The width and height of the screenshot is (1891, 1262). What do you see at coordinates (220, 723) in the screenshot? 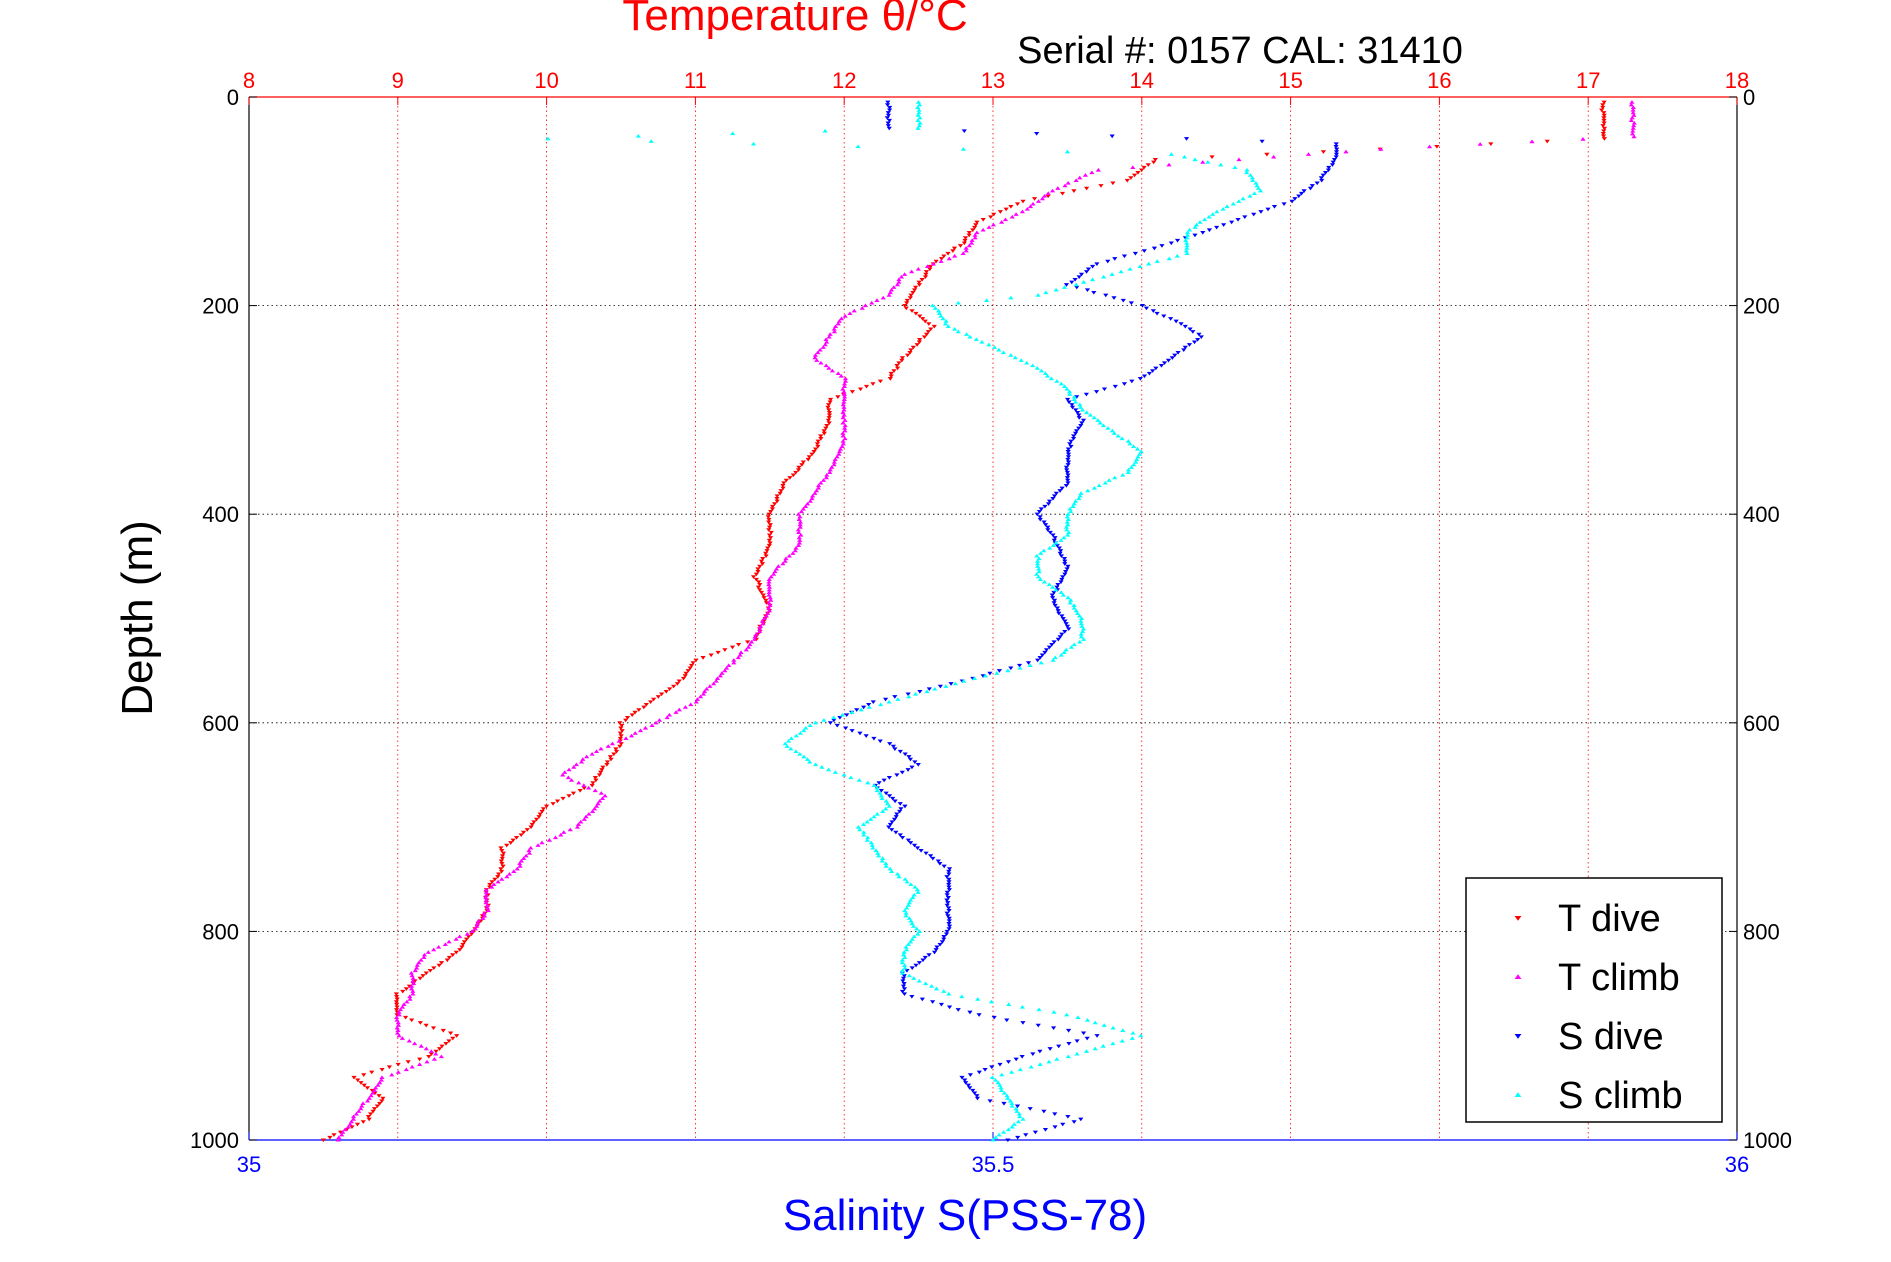
I see `depth-tick-label-left: 600` at bounding box center [220, 723].